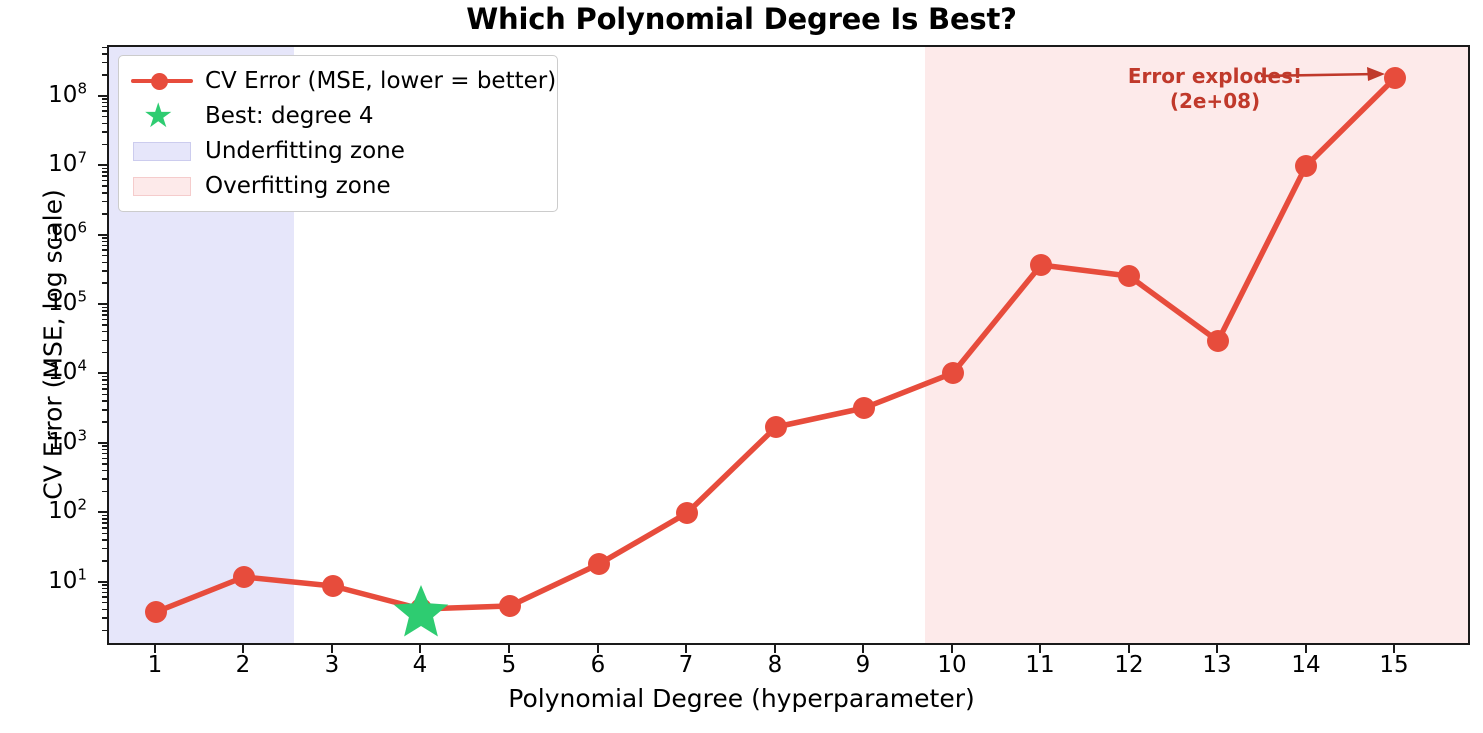 The image size is (1483, 733). Describe the element at coordinates (67, 440) in the screenshot. I see `y-tick-label-1e3: 10³` at that location.